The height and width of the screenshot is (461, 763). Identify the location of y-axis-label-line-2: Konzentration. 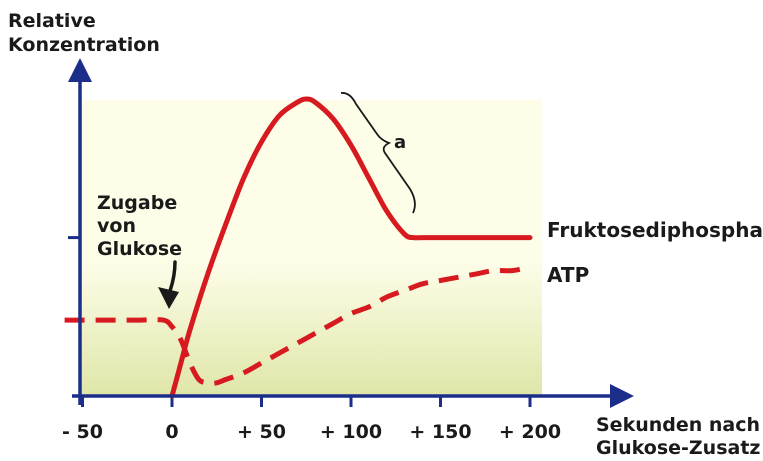
(84, 45).